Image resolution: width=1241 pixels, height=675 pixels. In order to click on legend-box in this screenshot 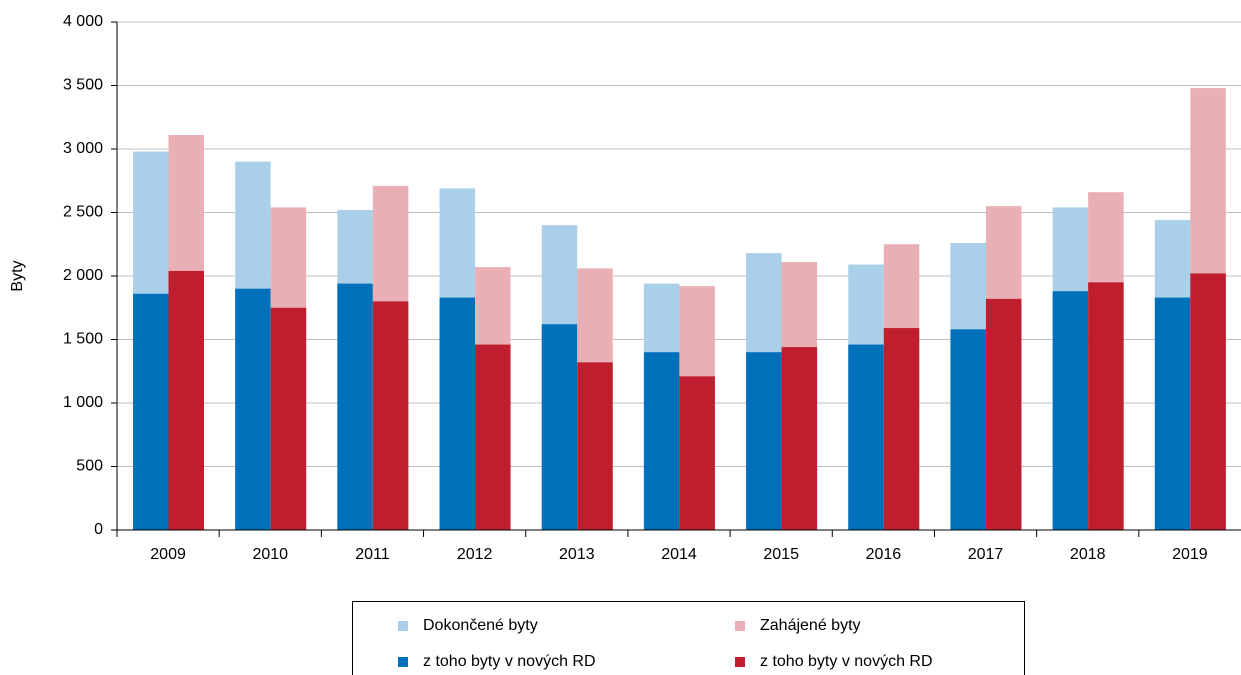, I will do `click(688, 638)`.